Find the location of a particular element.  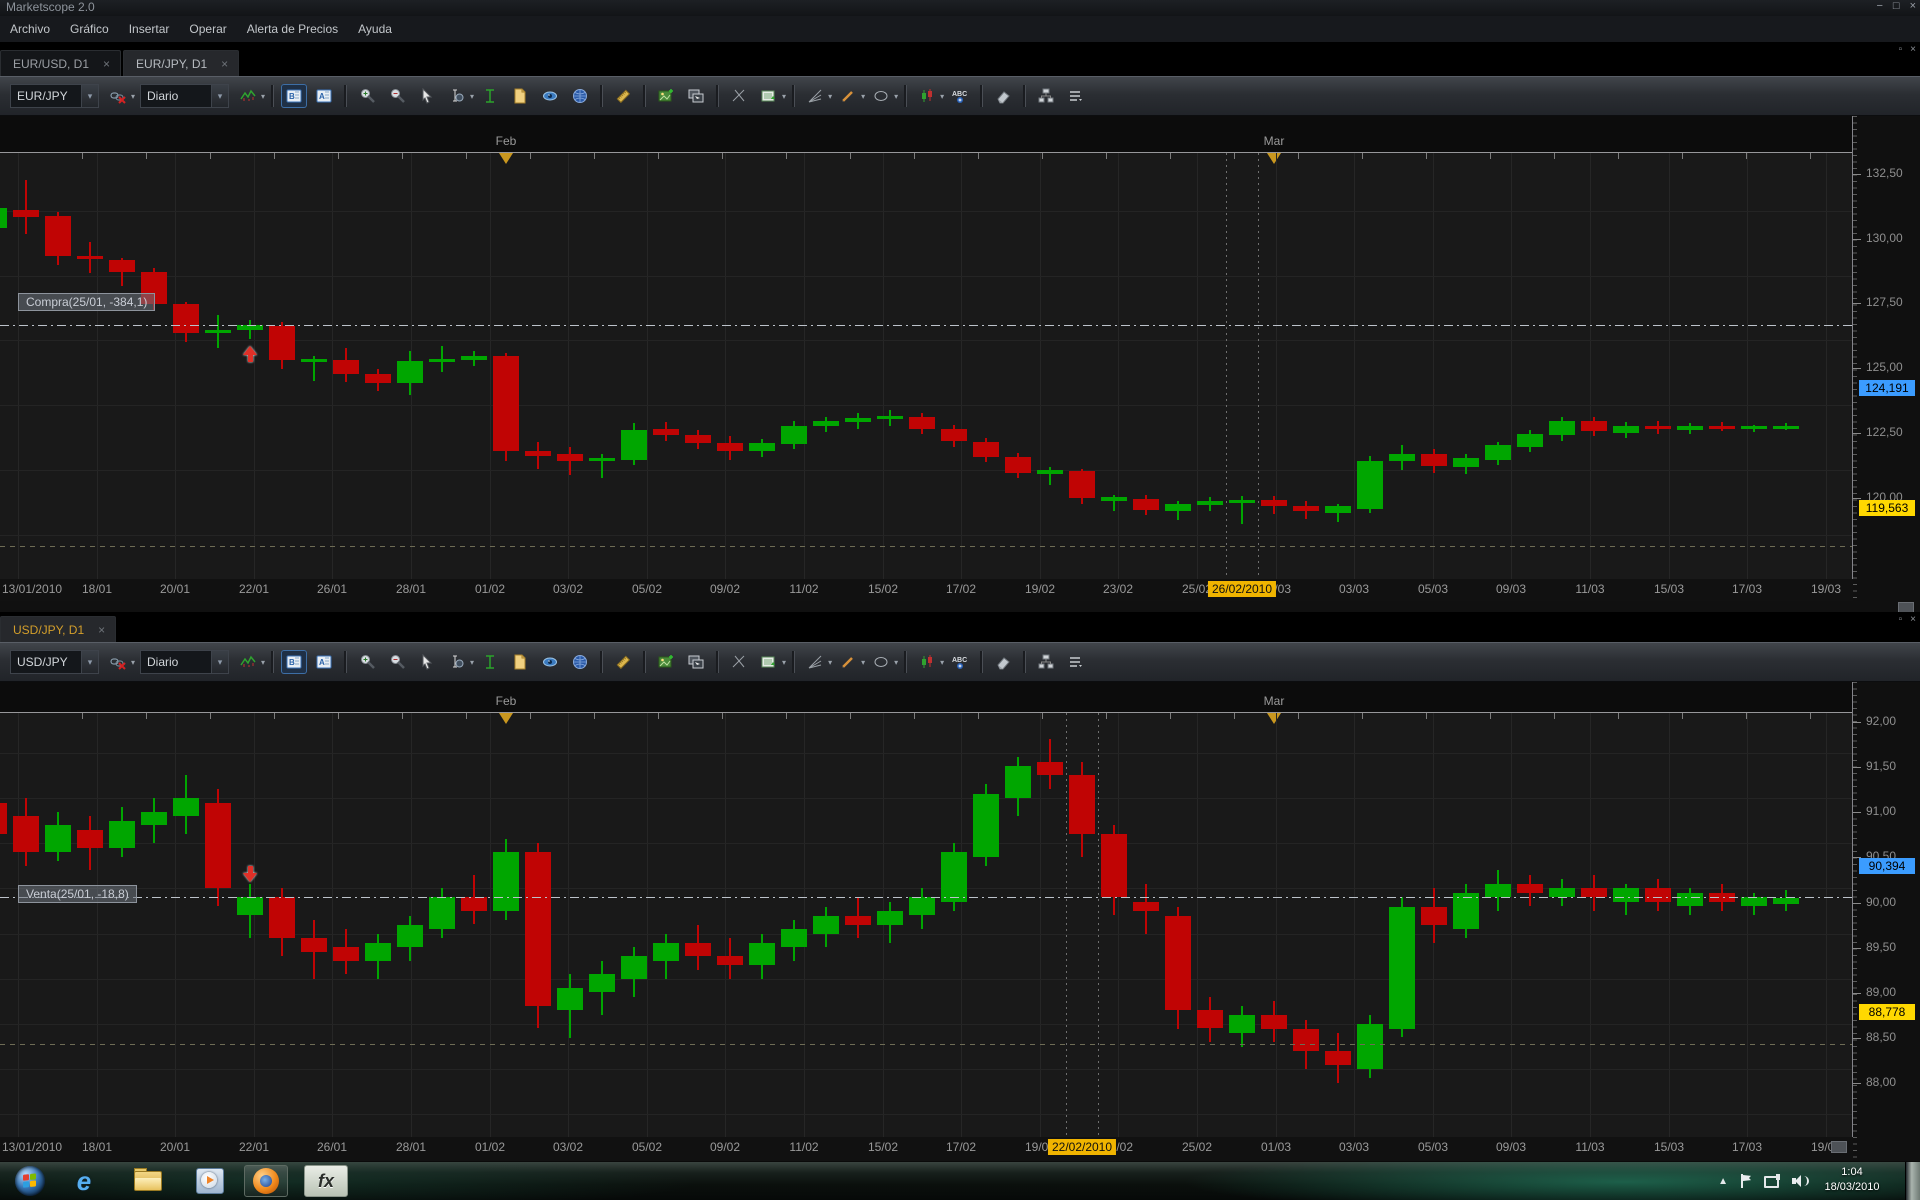

file-explorer-taskbar-button is located at coordinates (148, 1181).